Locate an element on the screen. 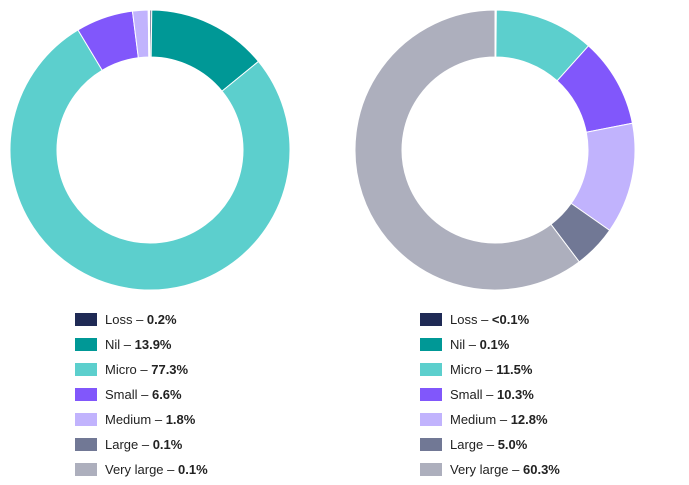 This screenshot has height=485, width=689. legend-item-large: Large – 5.0% is located at coordinates (490, 444).